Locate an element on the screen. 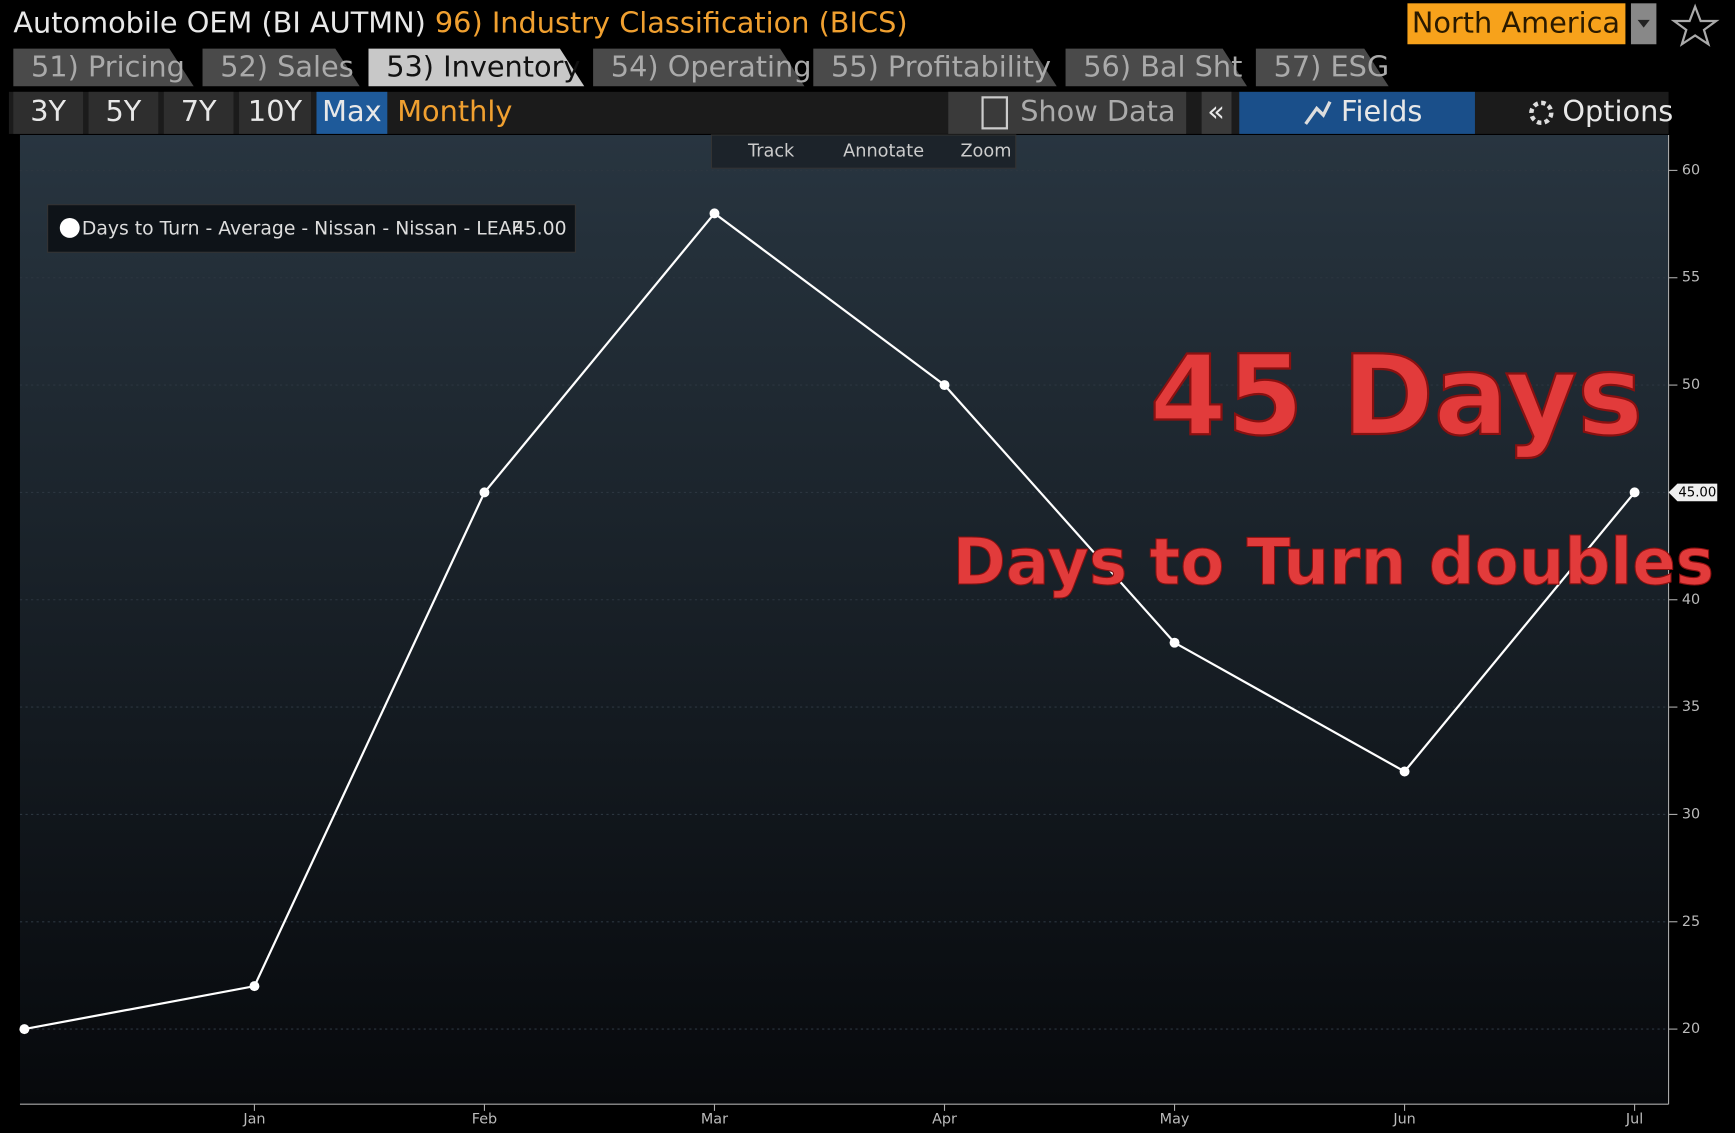 This screenshot has width=1735, height=1133. chart-toolbar is located at coordinates (863, 151).